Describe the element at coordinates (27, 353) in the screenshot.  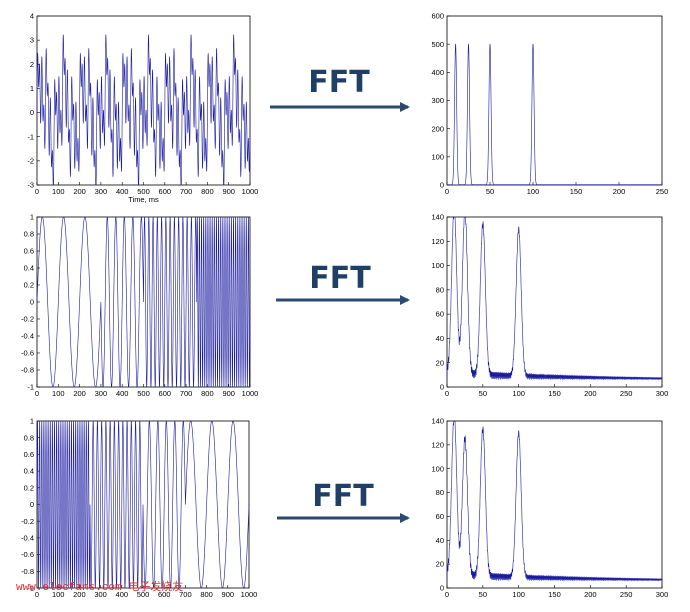
I see `y-tick-label: -0.6` at that location.